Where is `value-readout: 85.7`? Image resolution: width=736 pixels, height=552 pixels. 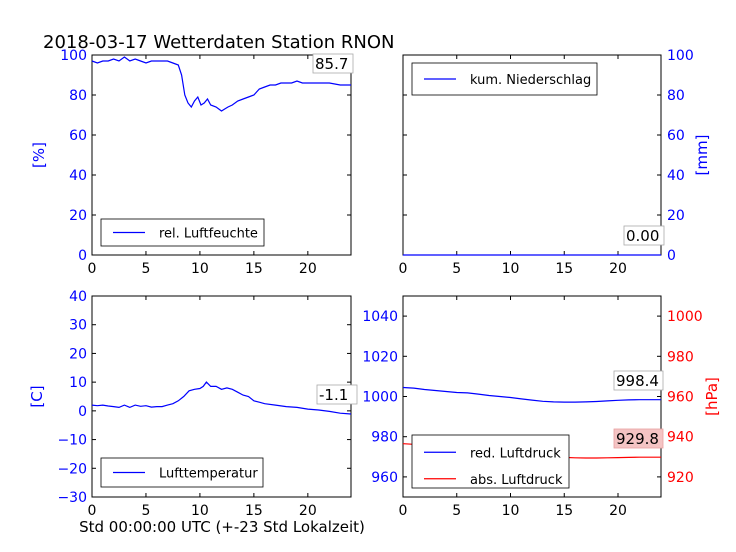
value-readout: 85.7 is located at coordinates (331, 64).